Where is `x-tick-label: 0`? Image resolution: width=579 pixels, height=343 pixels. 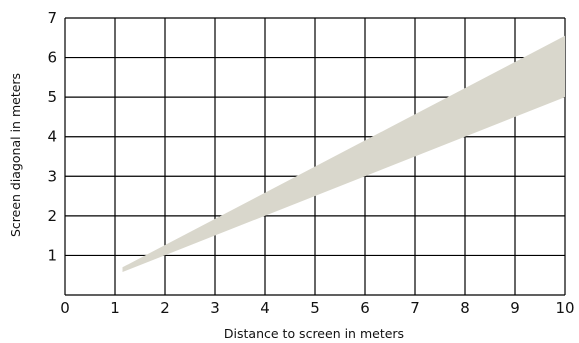
x-tick-label: 0 is located at coordinates (65, 308).